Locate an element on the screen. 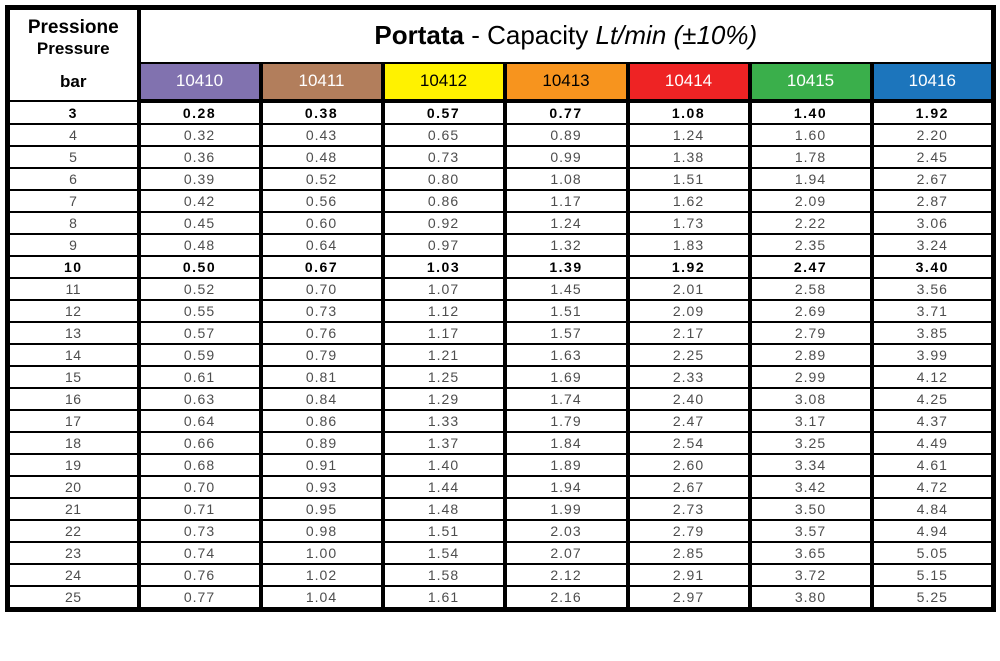 This screenshot has width=1000, height=661. capacity-cell-10412: 1.12 is located at coordinates (443, 311).